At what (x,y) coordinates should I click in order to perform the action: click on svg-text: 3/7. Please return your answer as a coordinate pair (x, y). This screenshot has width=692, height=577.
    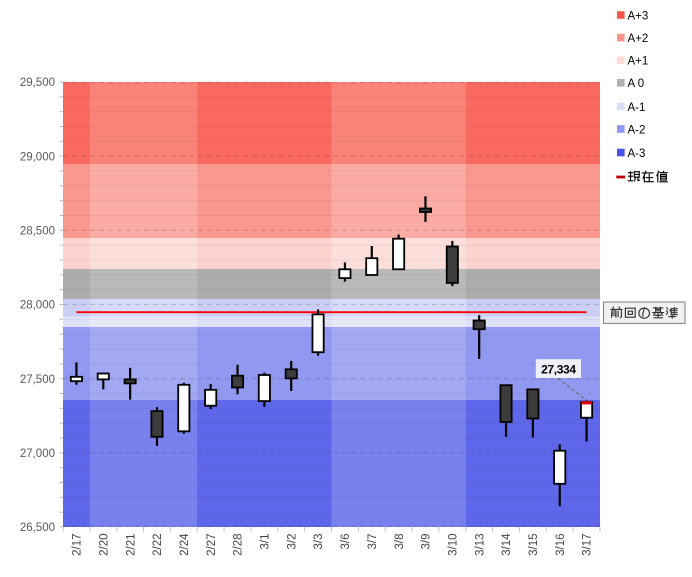
    Looking at the image, I should click on (373, 542).